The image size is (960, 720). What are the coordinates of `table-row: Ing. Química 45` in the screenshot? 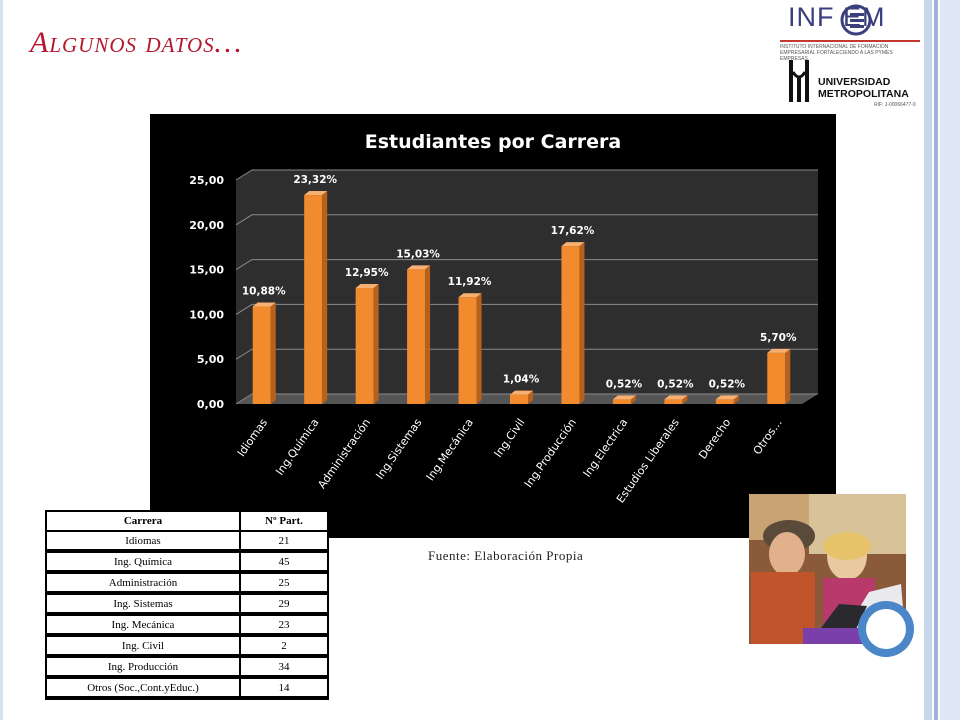 It's located at (187, 562).